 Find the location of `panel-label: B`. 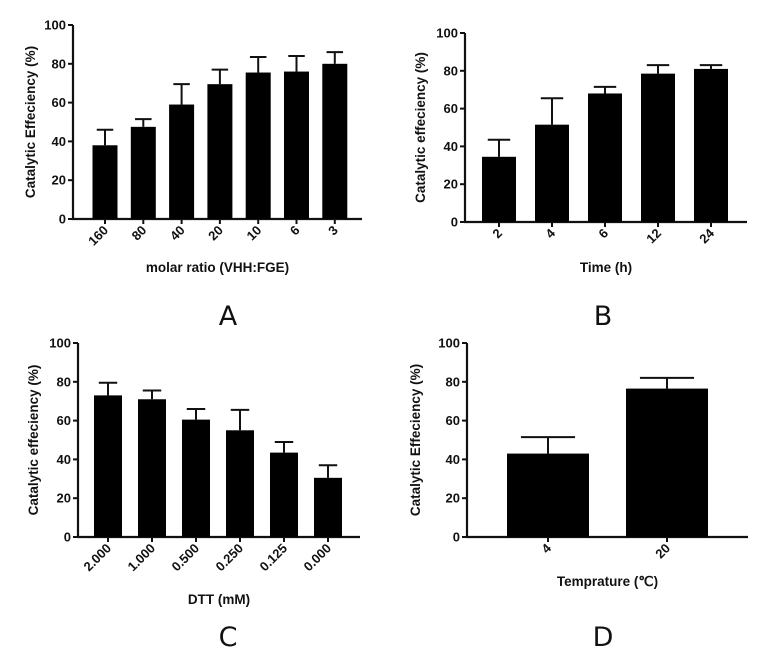

panel-label: B is located at coordinates (603, 316).